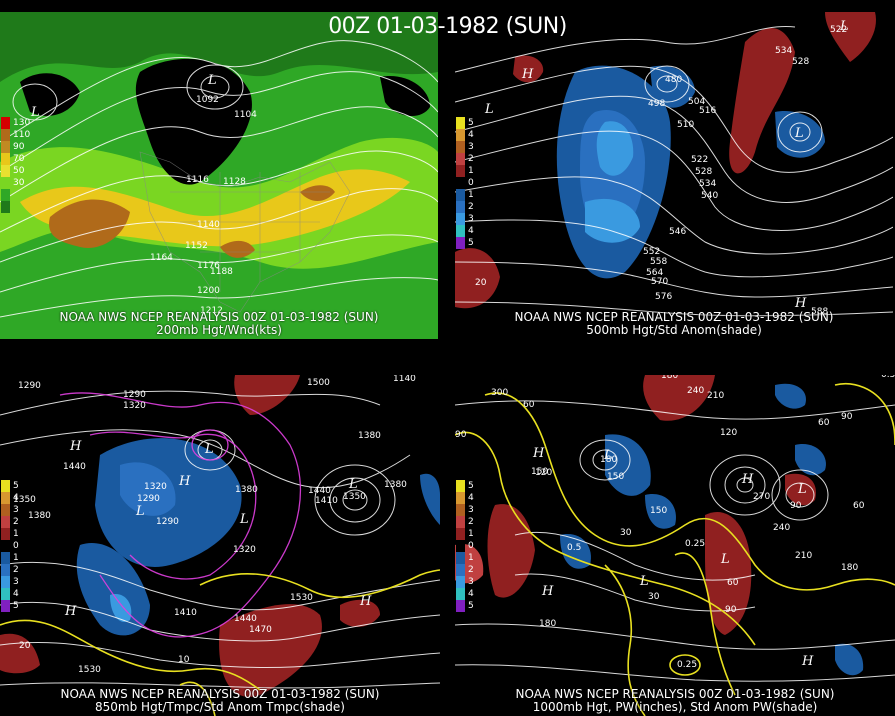 This screenshot has height=716, width=895. Describe the element at coordinates (89, 670) in the screenshot. I see `svg-text: 1530` at that location.